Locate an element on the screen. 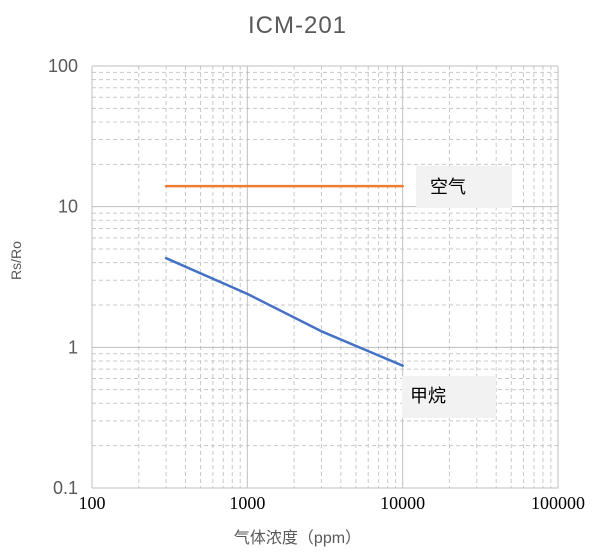 This screenshot has width=595, height=560. x-tick-label: 10000 is located at coordinates (402, 503).